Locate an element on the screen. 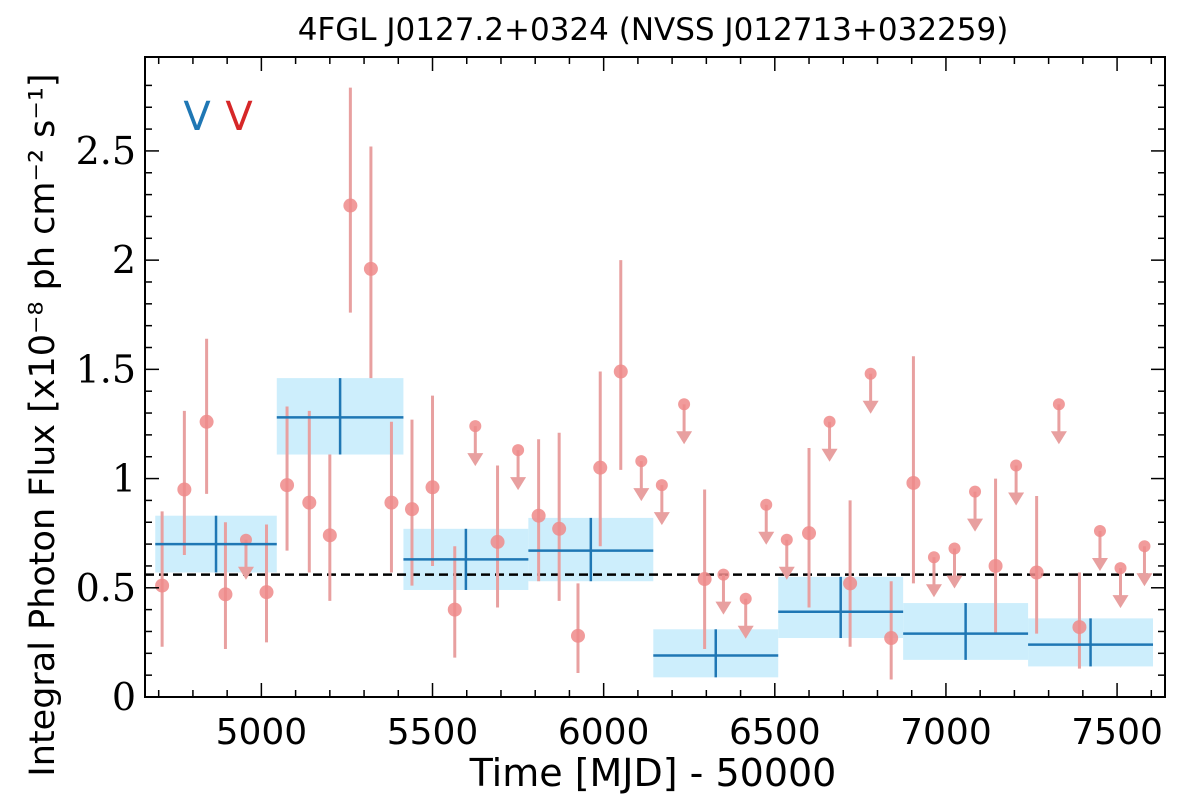 This screenshot has width=1200, height=800. marker-v-red: V is located at coordinates (239, 117).